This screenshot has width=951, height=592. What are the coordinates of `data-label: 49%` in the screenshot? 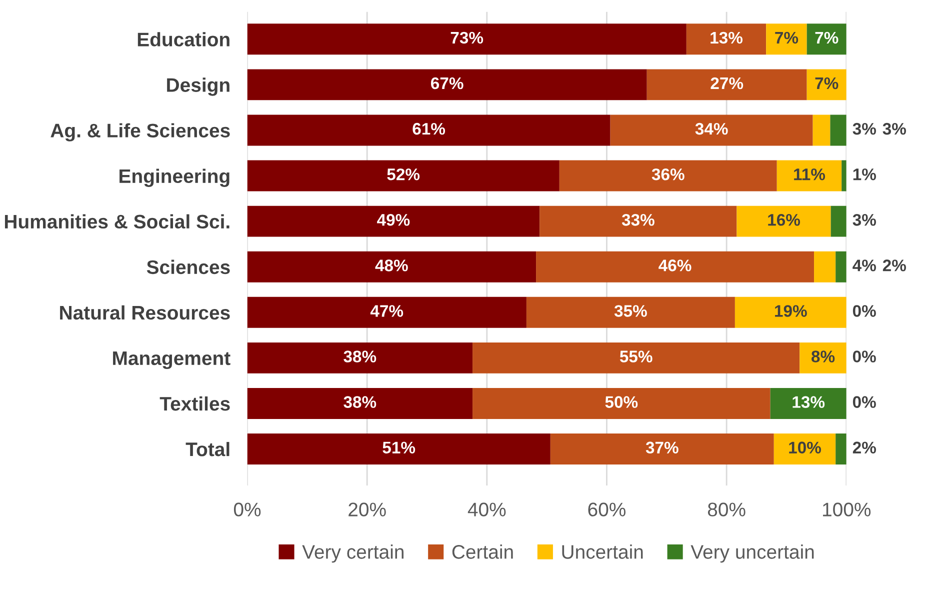 It's located at (393, 220).